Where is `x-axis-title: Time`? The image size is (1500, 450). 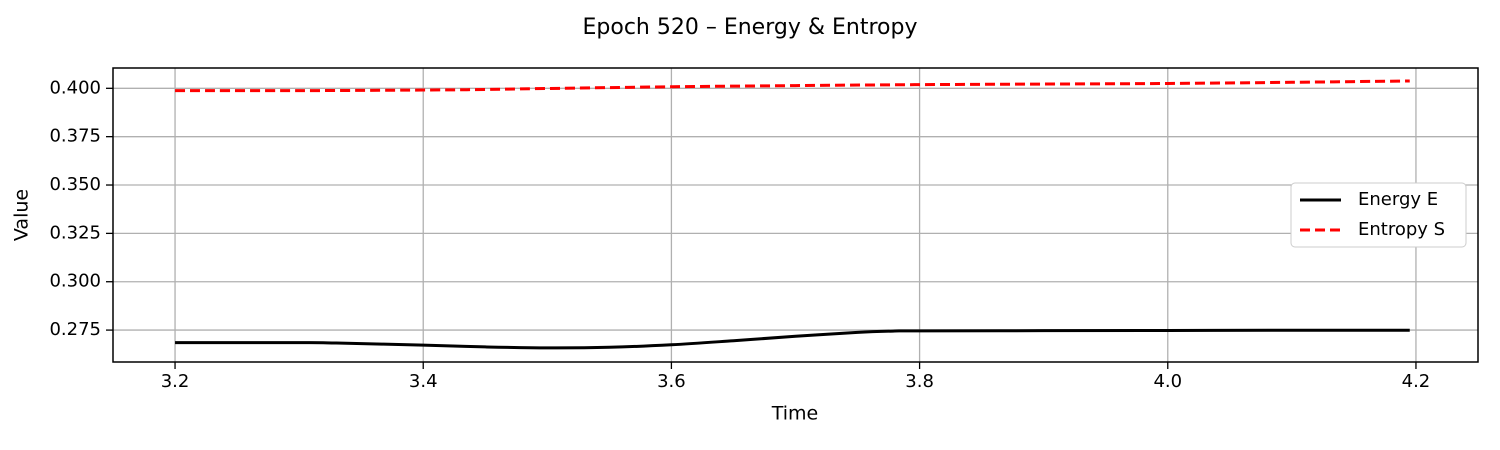
x-axis-title: Time is located at coordinates (795, 414).